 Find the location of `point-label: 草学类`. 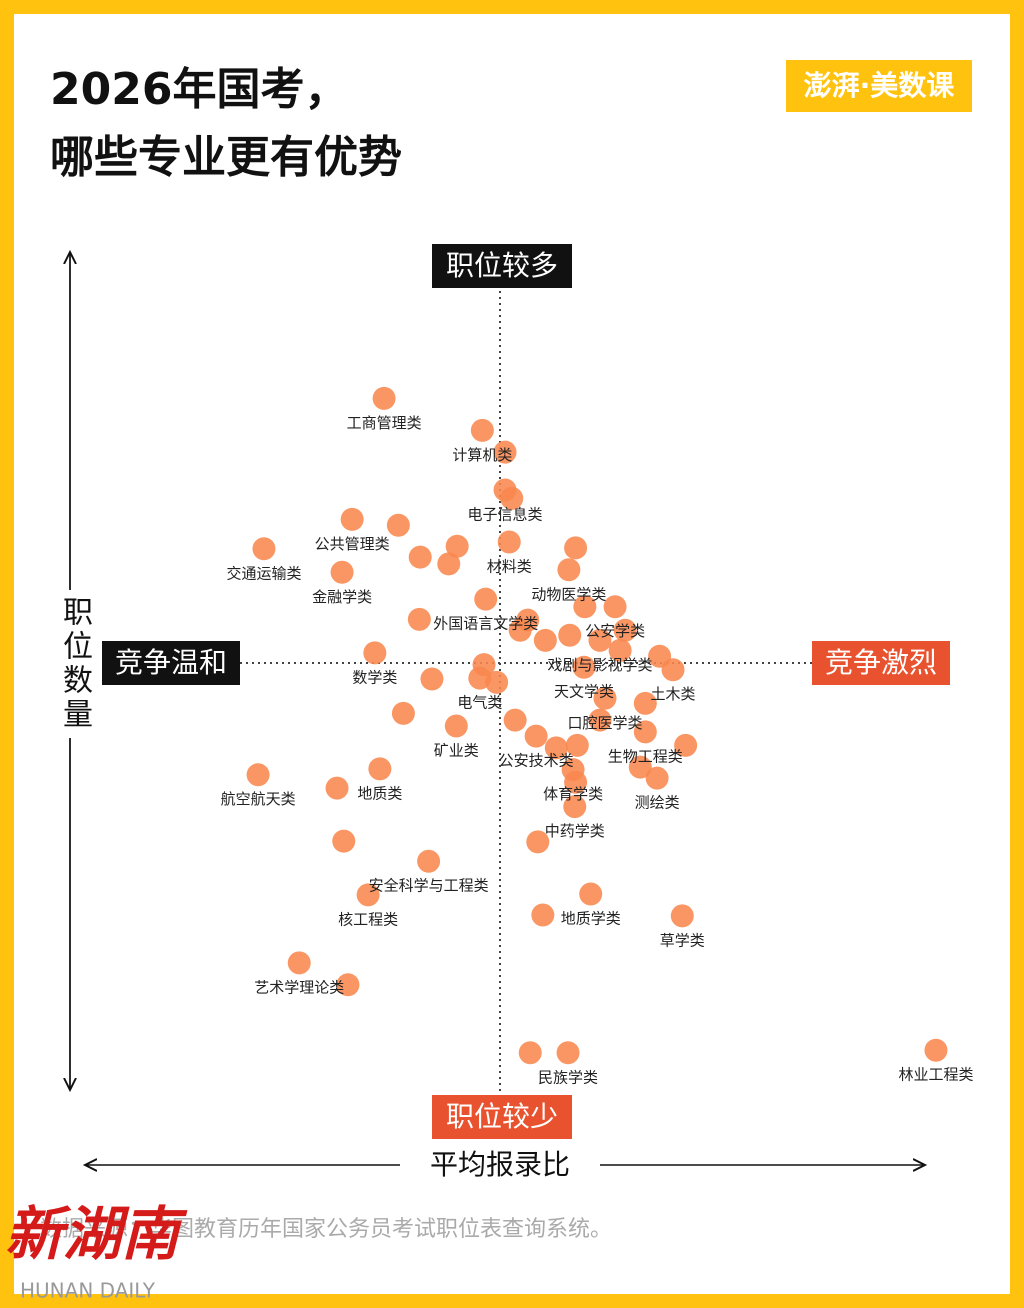

point-label: 草学类 is located at coordinates (682, 940).